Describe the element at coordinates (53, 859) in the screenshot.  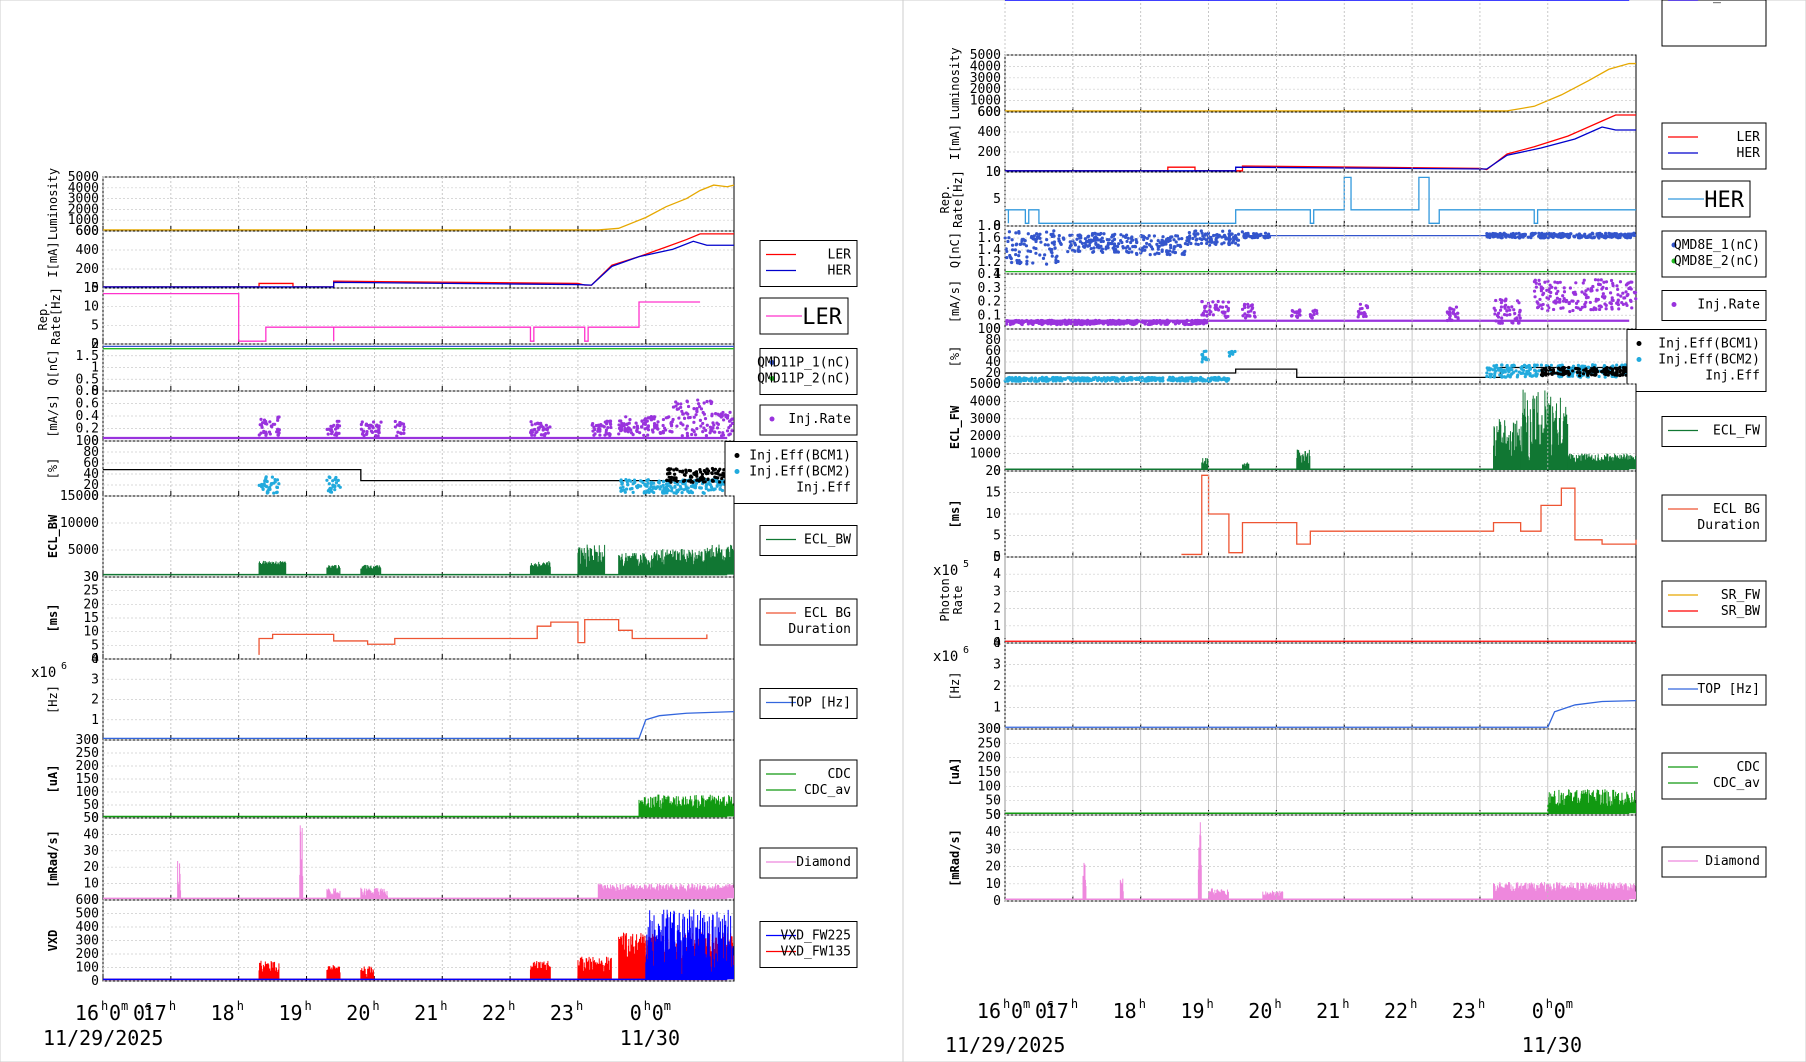
I see `y-axis-label: [mRad/s]` at that location.